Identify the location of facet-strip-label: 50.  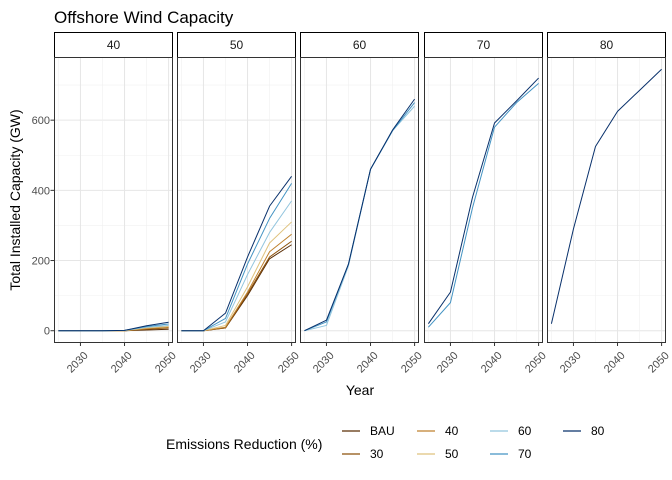
(237, 45).